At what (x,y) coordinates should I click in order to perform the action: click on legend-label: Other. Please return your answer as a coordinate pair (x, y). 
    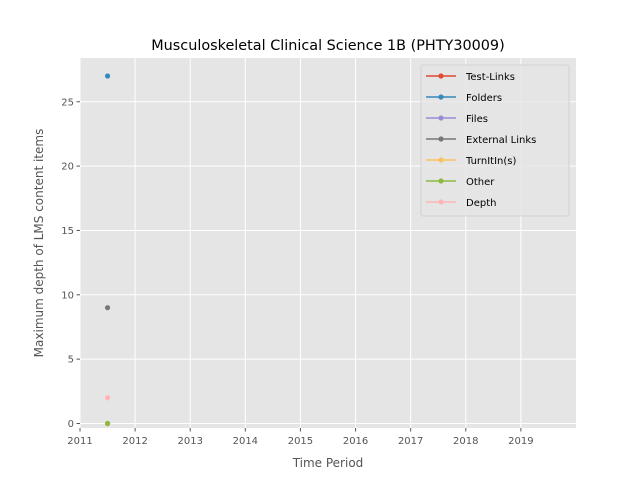
    Looking at the image, I should click on (480, 182).